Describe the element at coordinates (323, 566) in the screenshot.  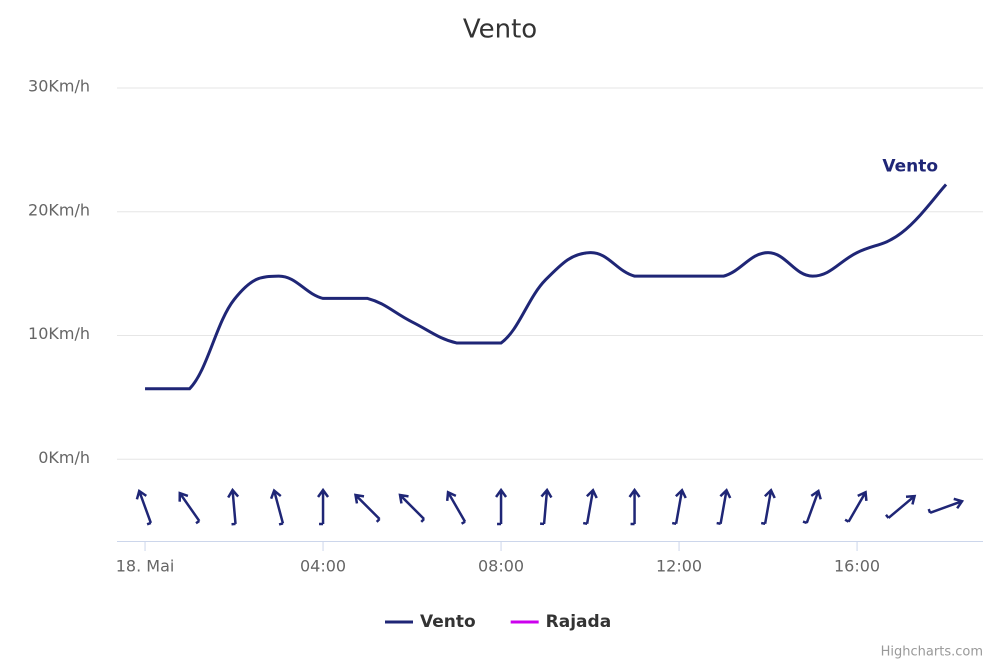
I see `x-tick-label: 04:00` at that location.